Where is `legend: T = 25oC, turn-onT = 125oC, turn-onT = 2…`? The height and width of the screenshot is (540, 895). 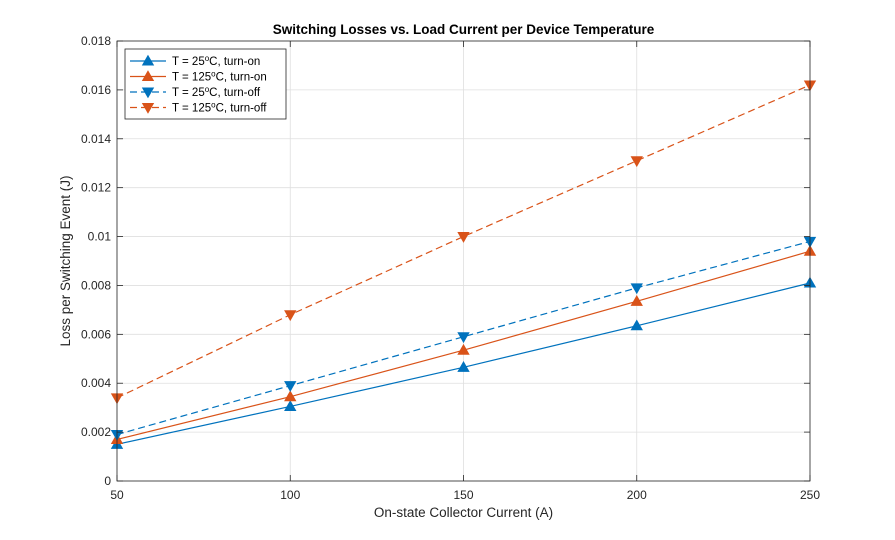 legend: T = 25oC, turn-onT = 125oC, turn-onT = 2… is located at coordinates (205, 84).